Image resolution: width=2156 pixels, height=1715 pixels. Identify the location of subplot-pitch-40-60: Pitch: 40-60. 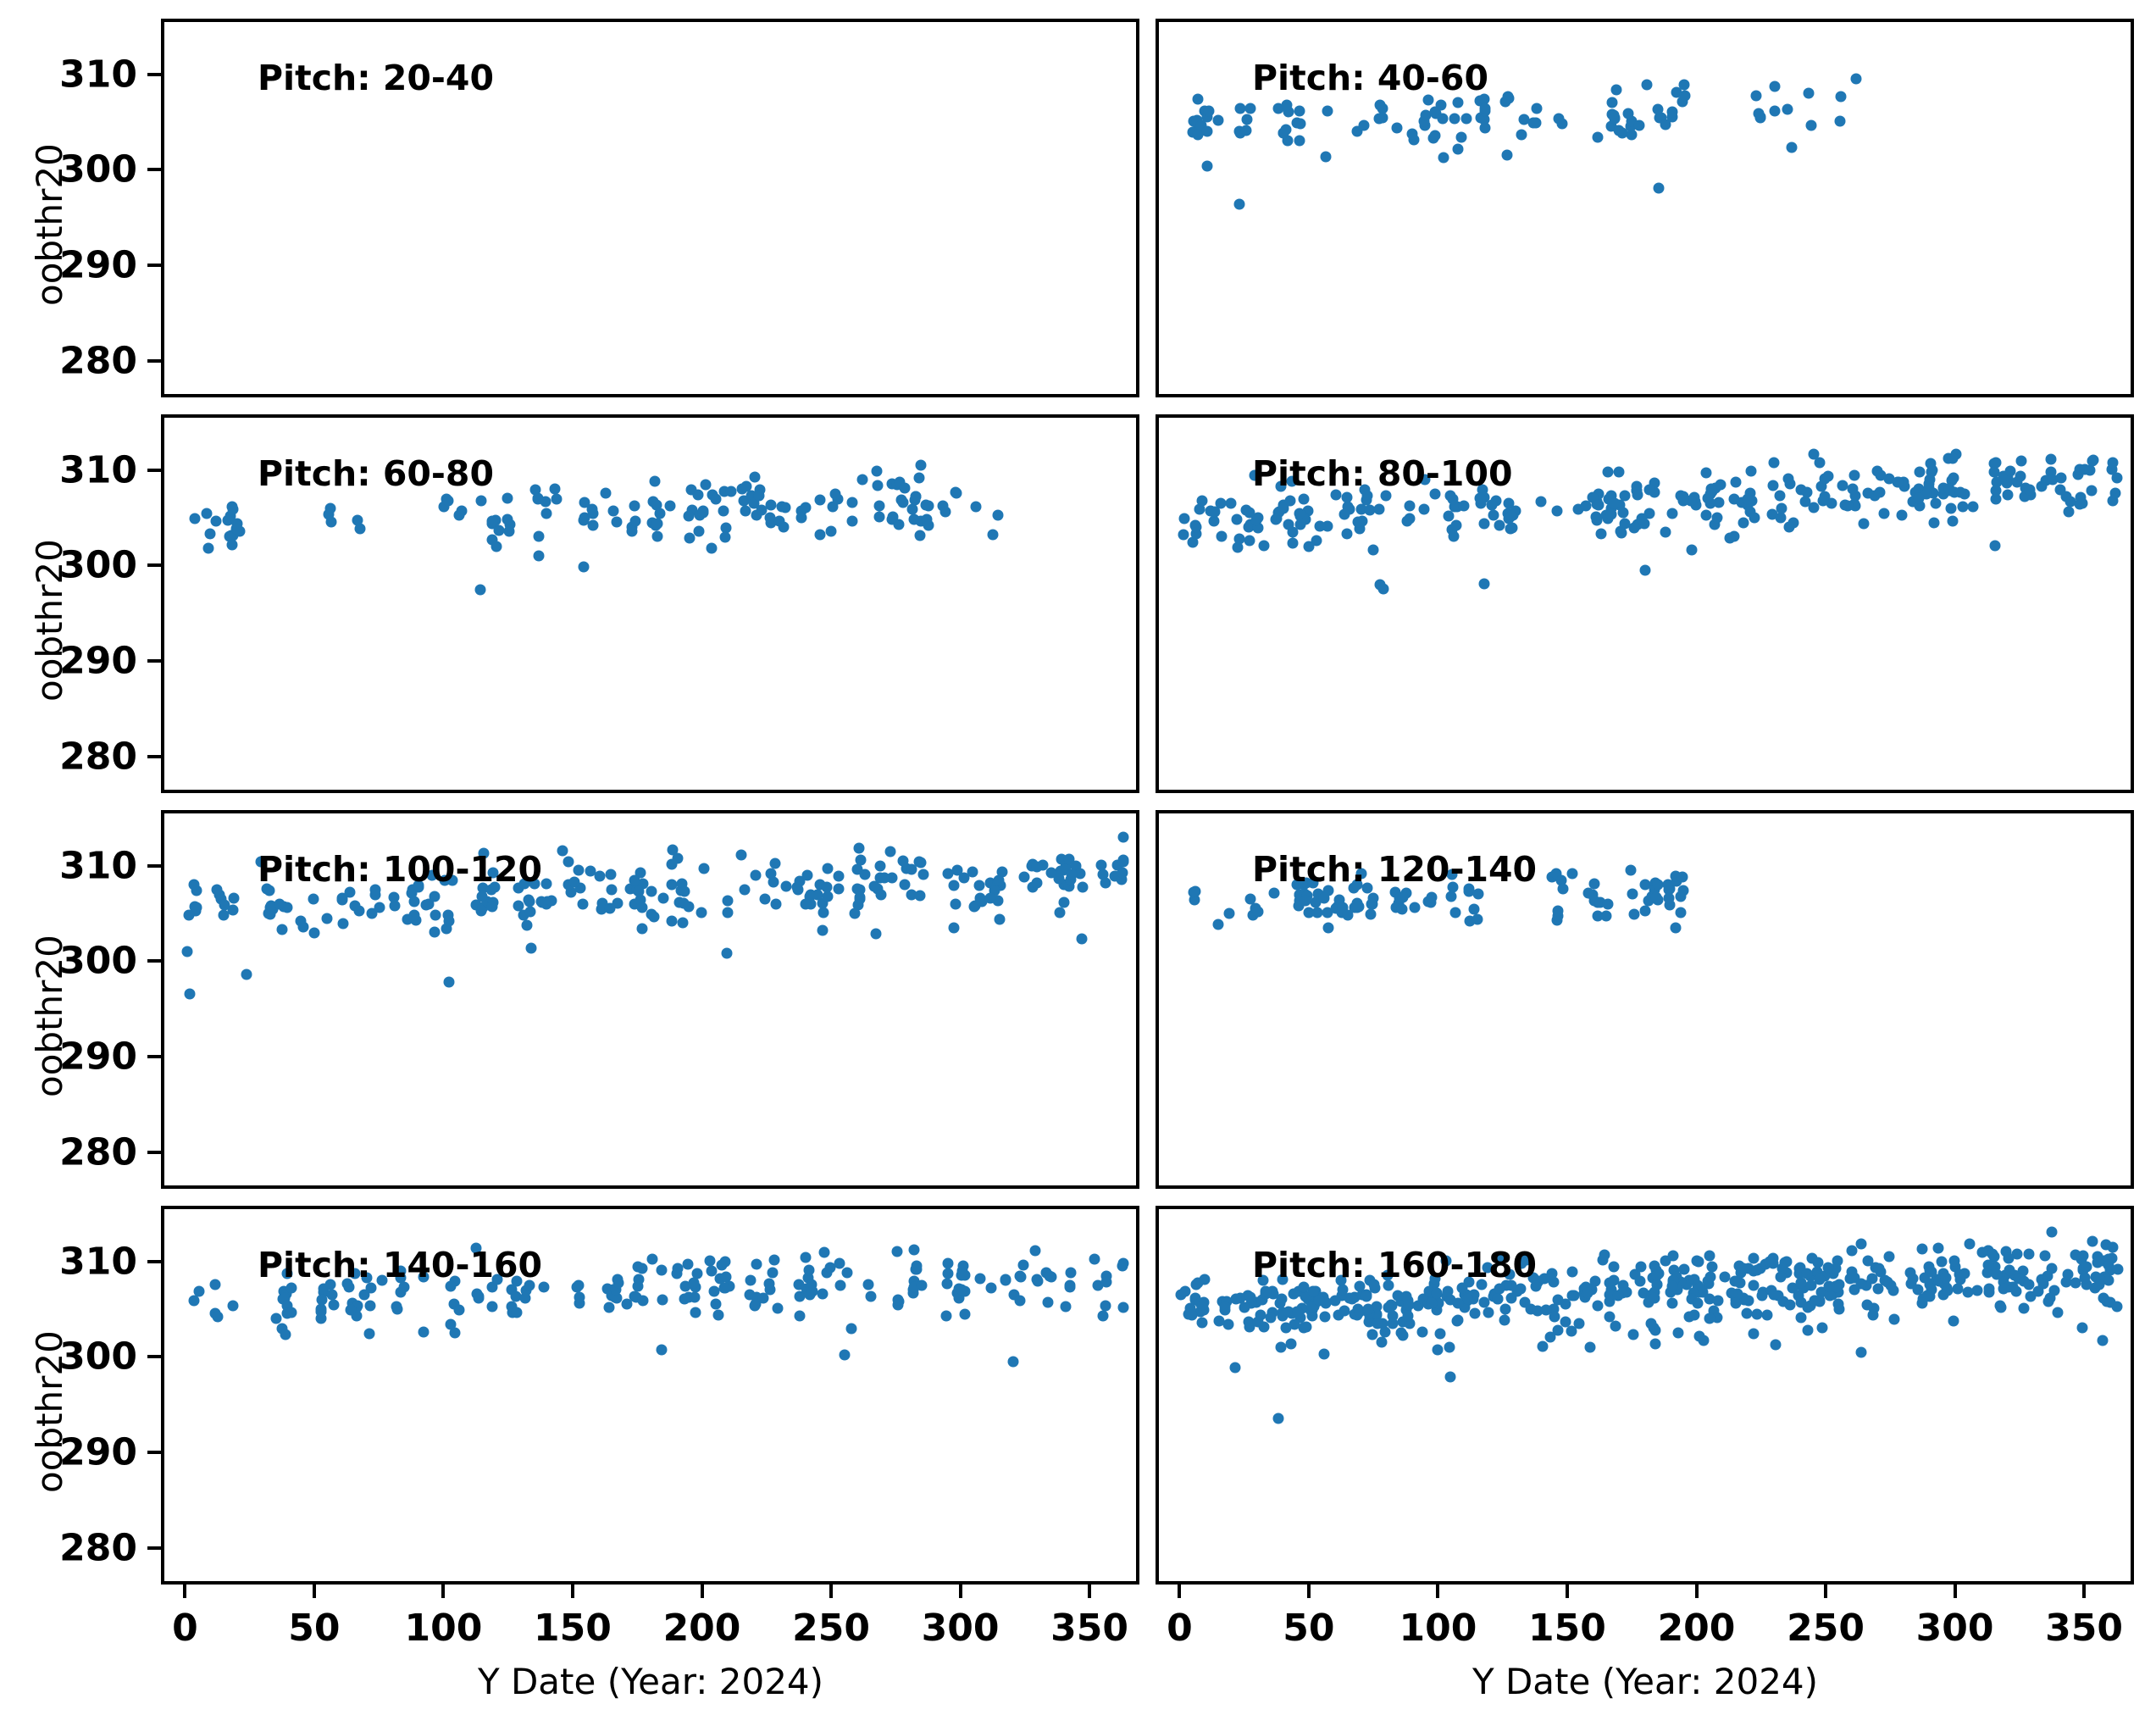
(1645, 208).